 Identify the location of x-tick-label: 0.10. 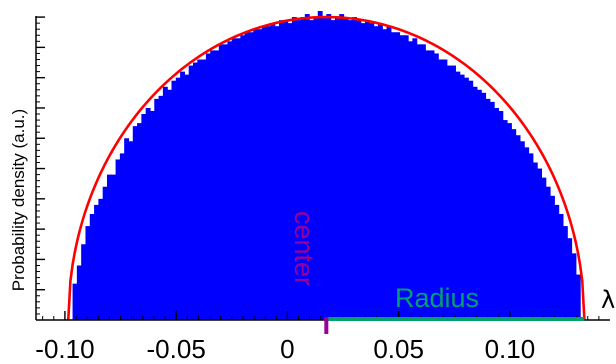
(510, 349).